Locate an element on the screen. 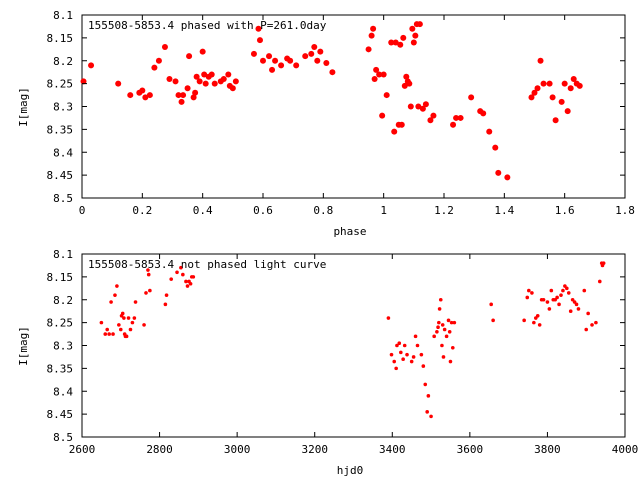 The width and height of the screenshot is (640, 480). y-tick-label: 8.45 is located at coordinates (60, 175).